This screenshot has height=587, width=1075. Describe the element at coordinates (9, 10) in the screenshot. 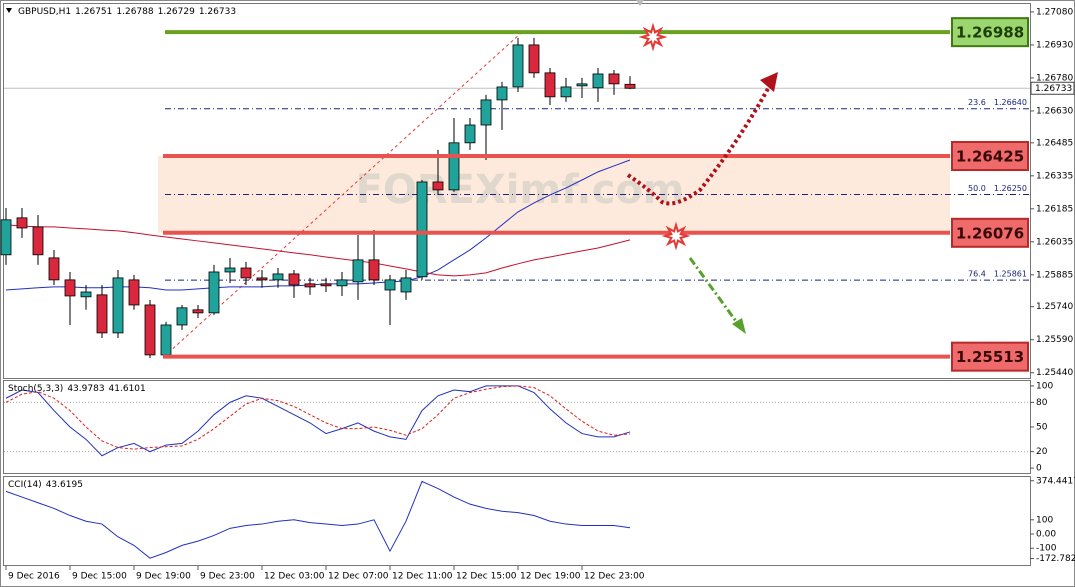

I see `header-arrow` at that location.